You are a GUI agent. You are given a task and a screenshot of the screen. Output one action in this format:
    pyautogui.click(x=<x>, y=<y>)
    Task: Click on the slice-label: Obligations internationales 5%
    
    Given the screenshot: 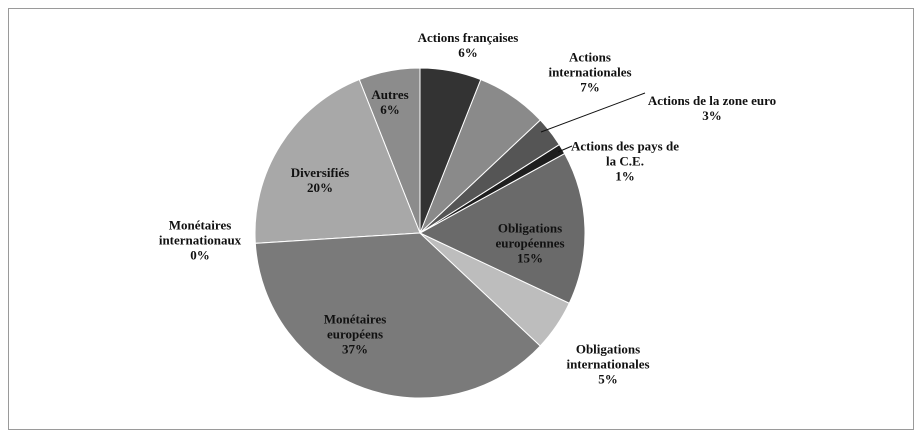 What is the action you would take?
    pyautogui.click(x=608, y=364)
    